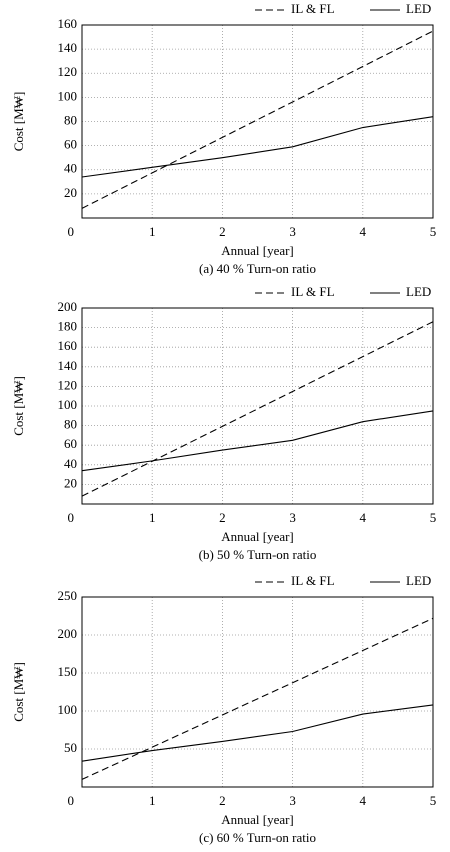 Image resolution: width=450 pixels, height=852 pixels. Describe the element at coordinates (257, 268) in the screenshot. I see `caption: (a) 40 % Turn-on ratio` at that location.